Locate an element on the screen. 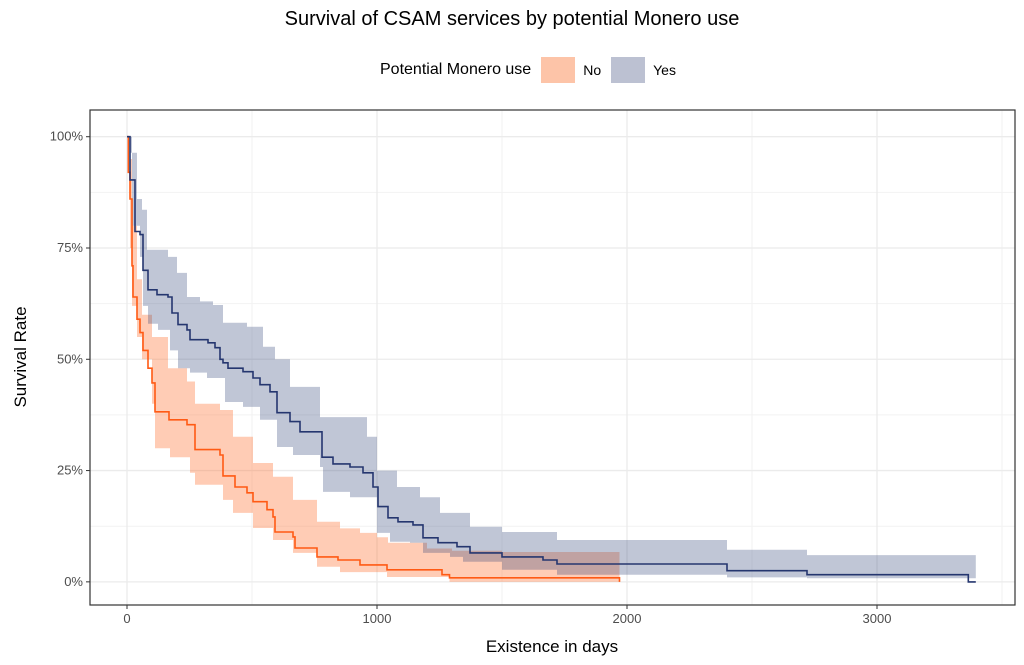 The width and height of the screenshot is (1024, 665). y-axis-label: Survival Rate is located at coordinates (20, 356).